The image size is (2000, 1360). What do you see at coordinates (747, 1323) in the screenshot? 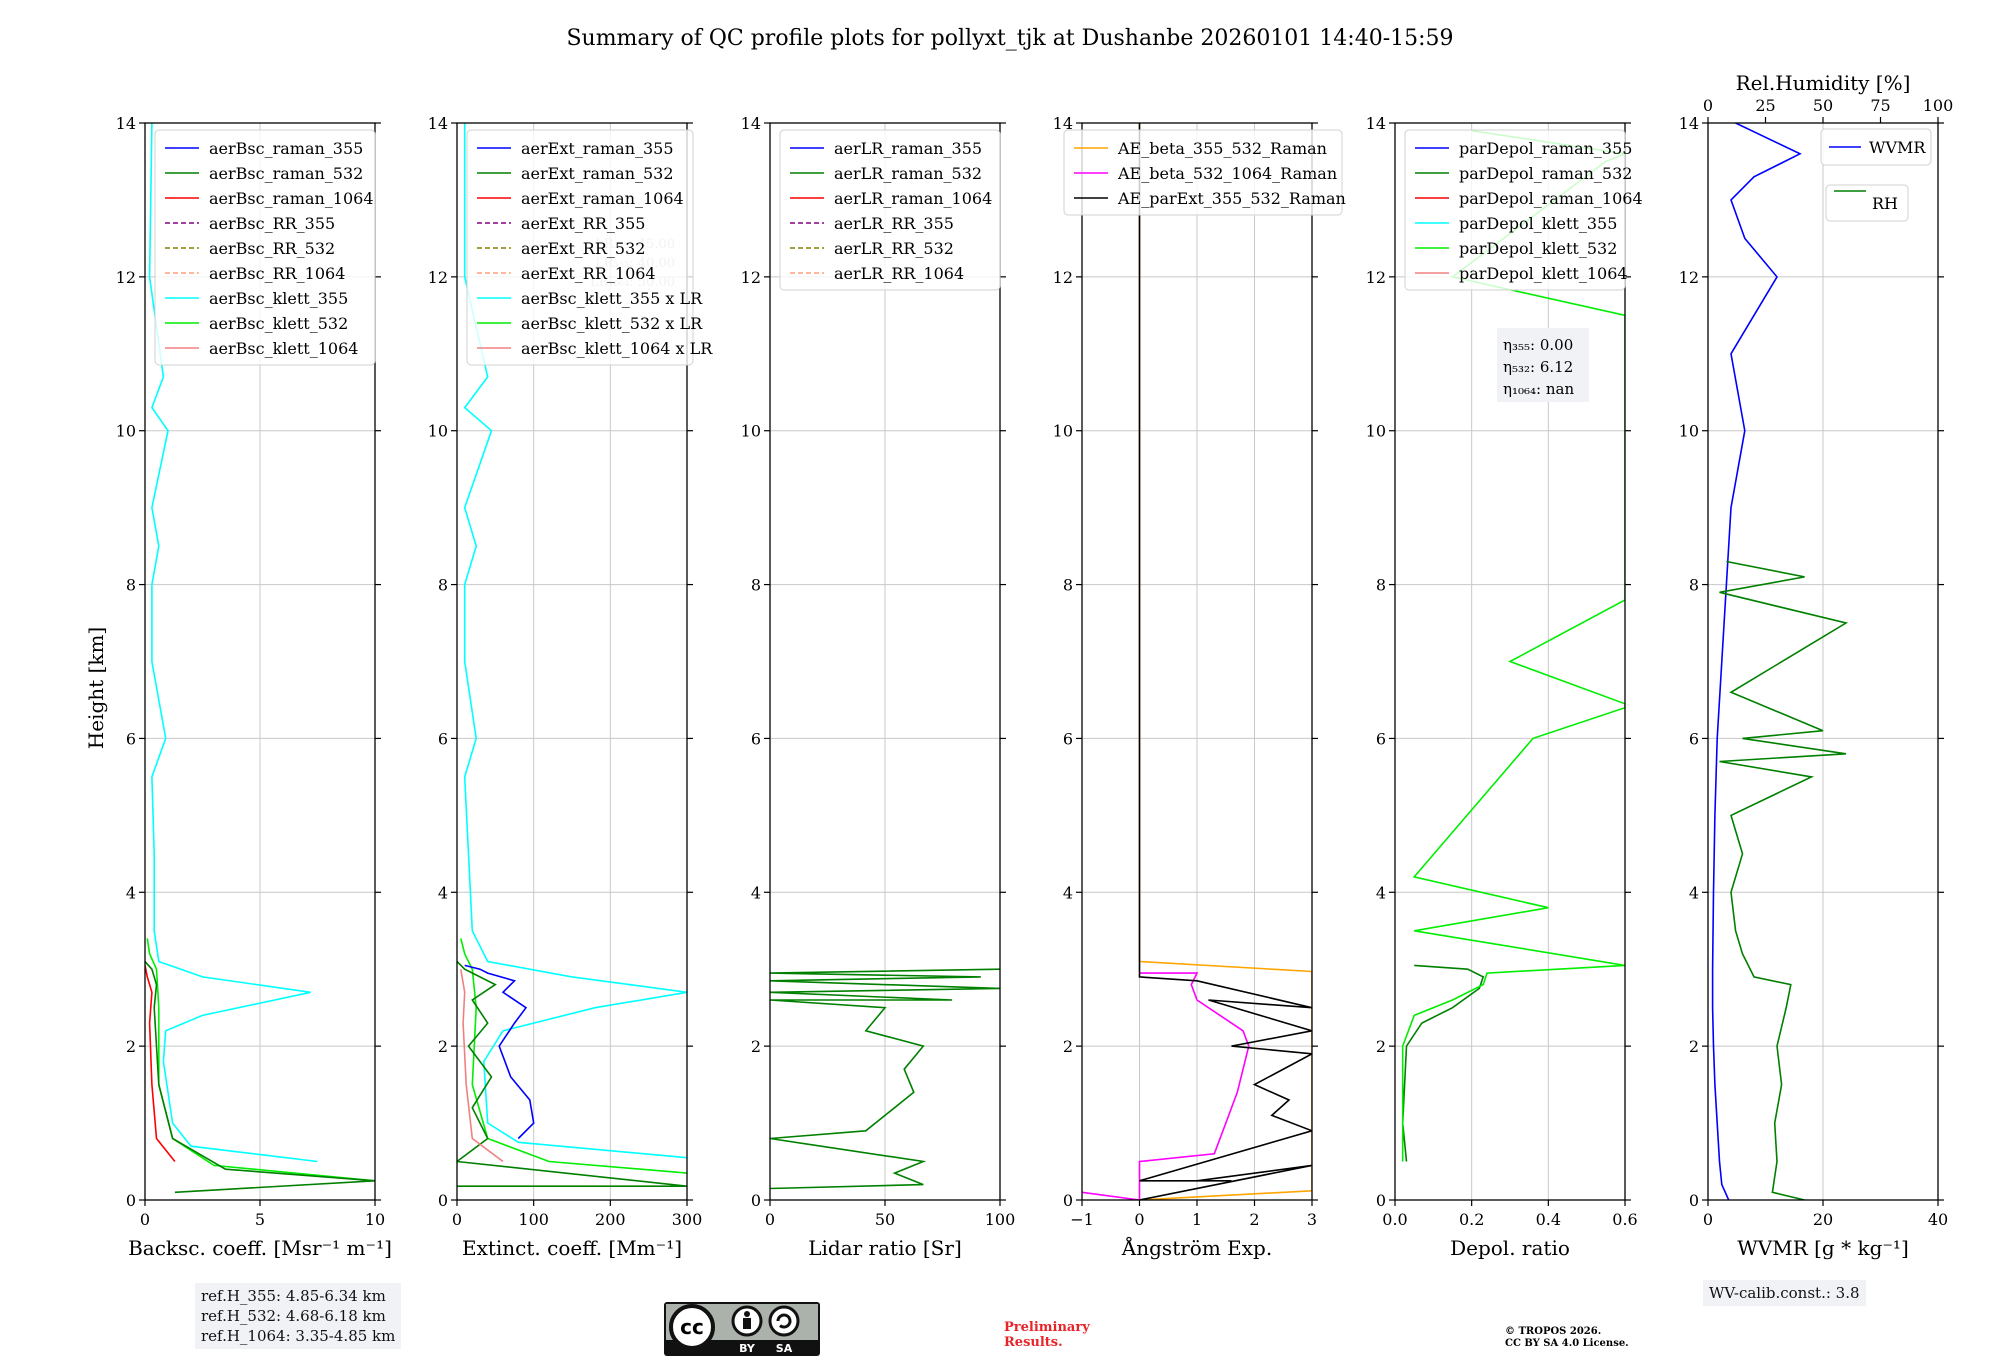
I see `by-person-body` at bounding box center [747, 1323].